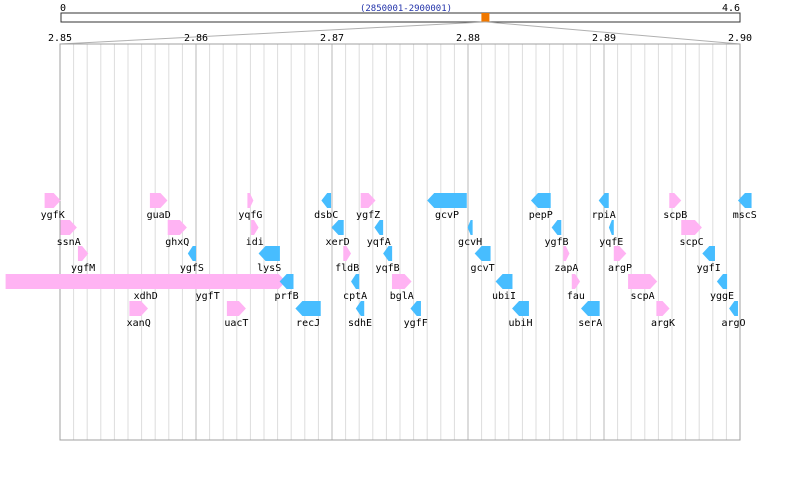 The image size is (800, 504). I want to click on gene-label: guaD, so click(159, 215).